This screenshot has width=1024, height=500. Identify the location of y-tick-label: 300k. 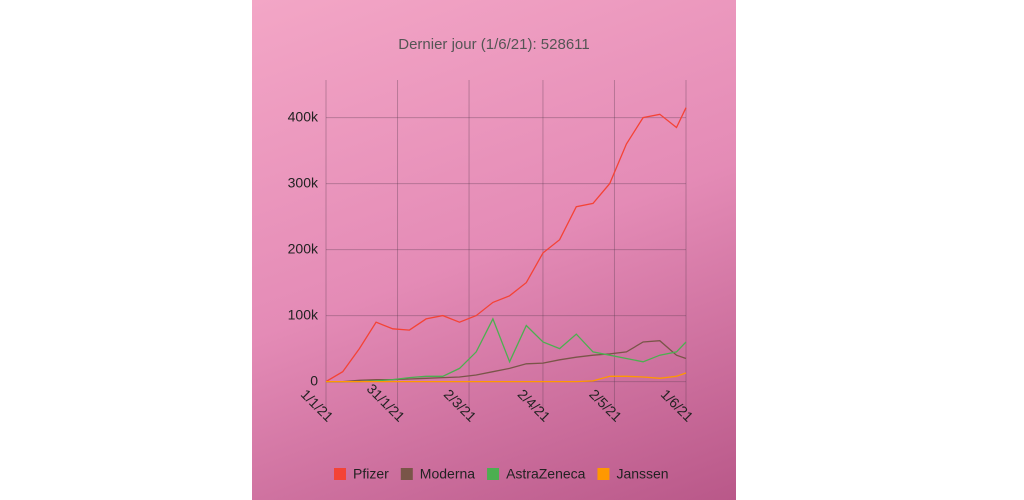
(303, 182).